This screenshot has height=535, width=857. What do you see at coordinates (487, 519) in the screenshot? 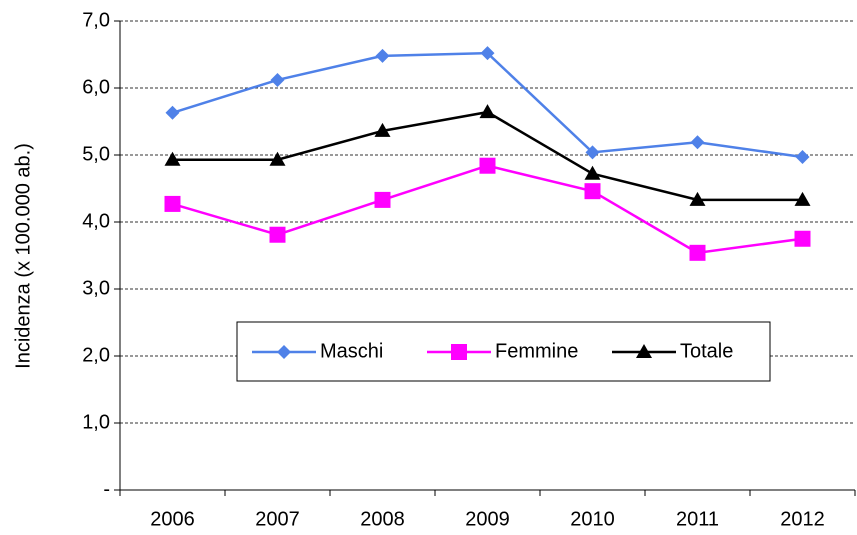
I see `x-tick-label: 2009` at bounding box center [487, 519].